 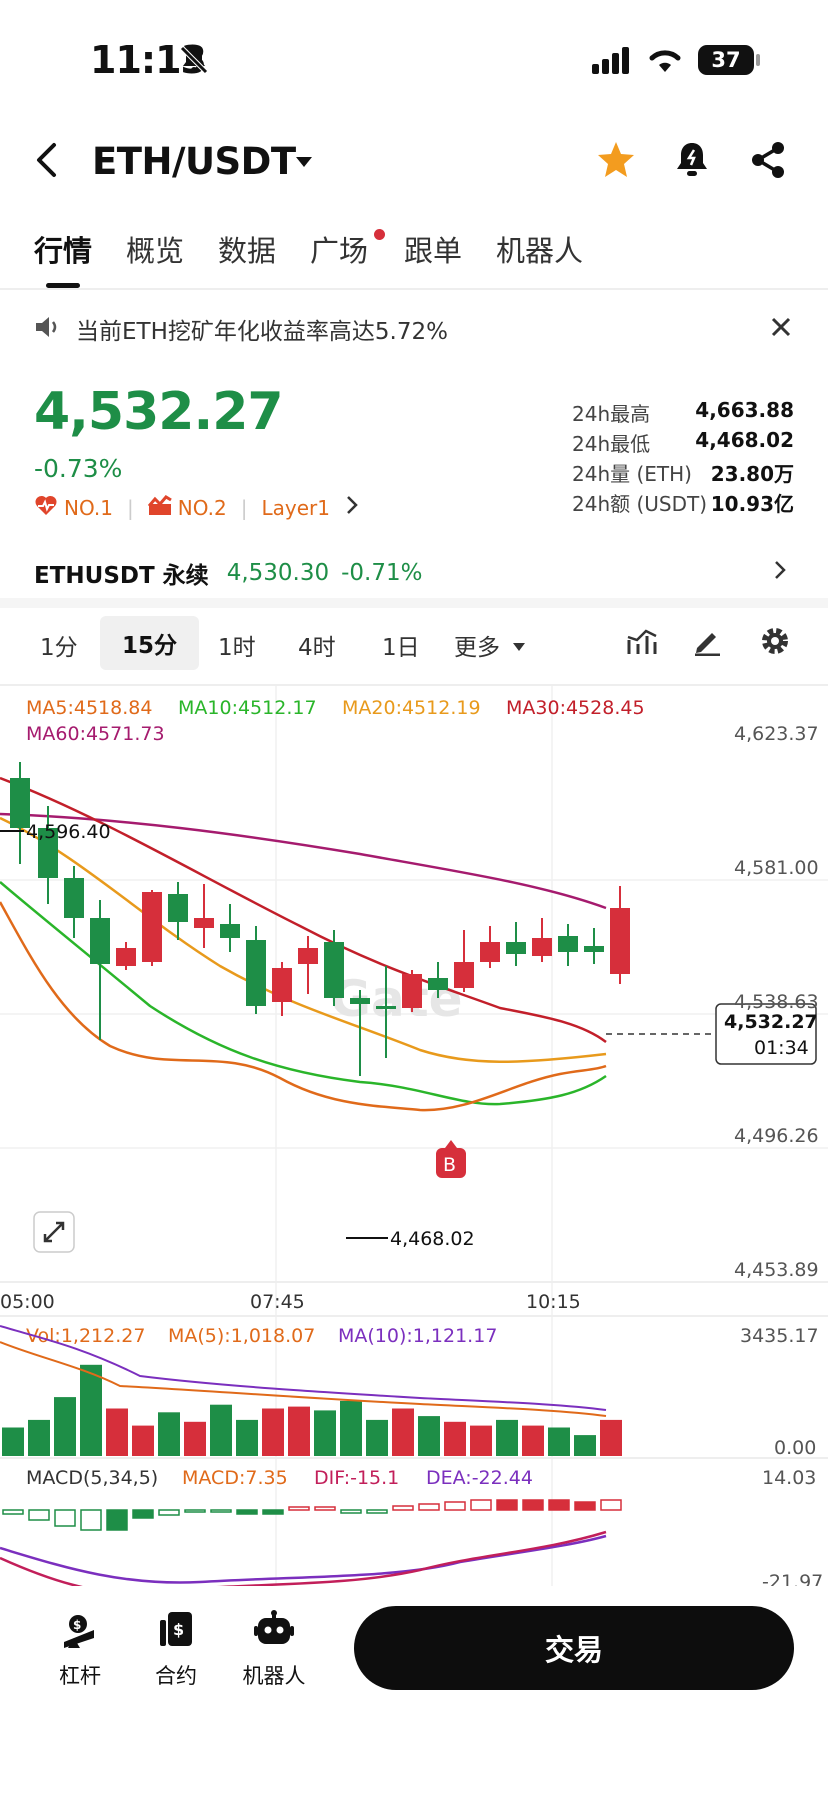 What do you see at coordinates (707, 643) in the screenshot?
I see `draw-tool-icon` at bounding box center [707, 643].